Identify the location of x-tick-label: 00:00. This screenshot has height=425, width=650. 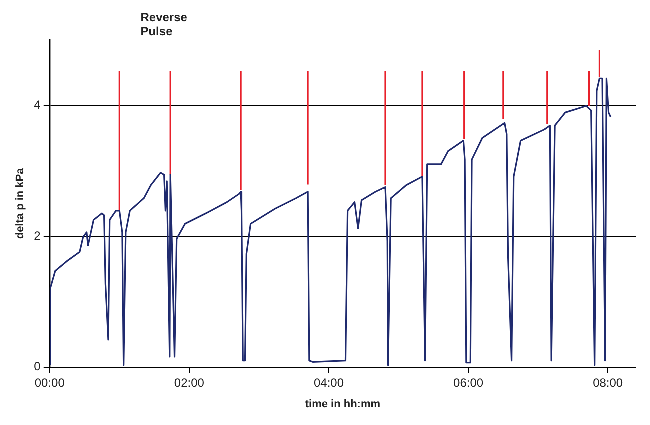
(50, 383).